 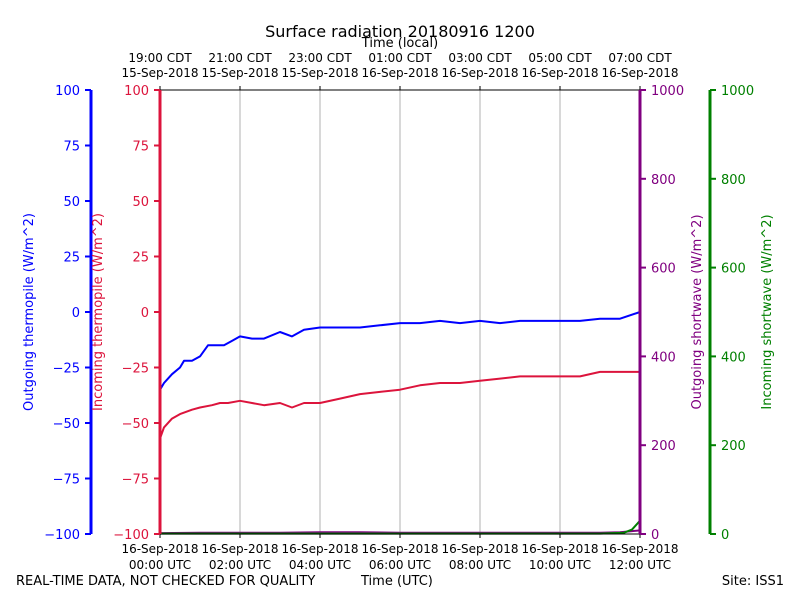 What do you see at coordinates (136, 91) in the screenshot?
I see `incoming-thermopile-axis-tick-label: 100` at bounding box center [136, 91].